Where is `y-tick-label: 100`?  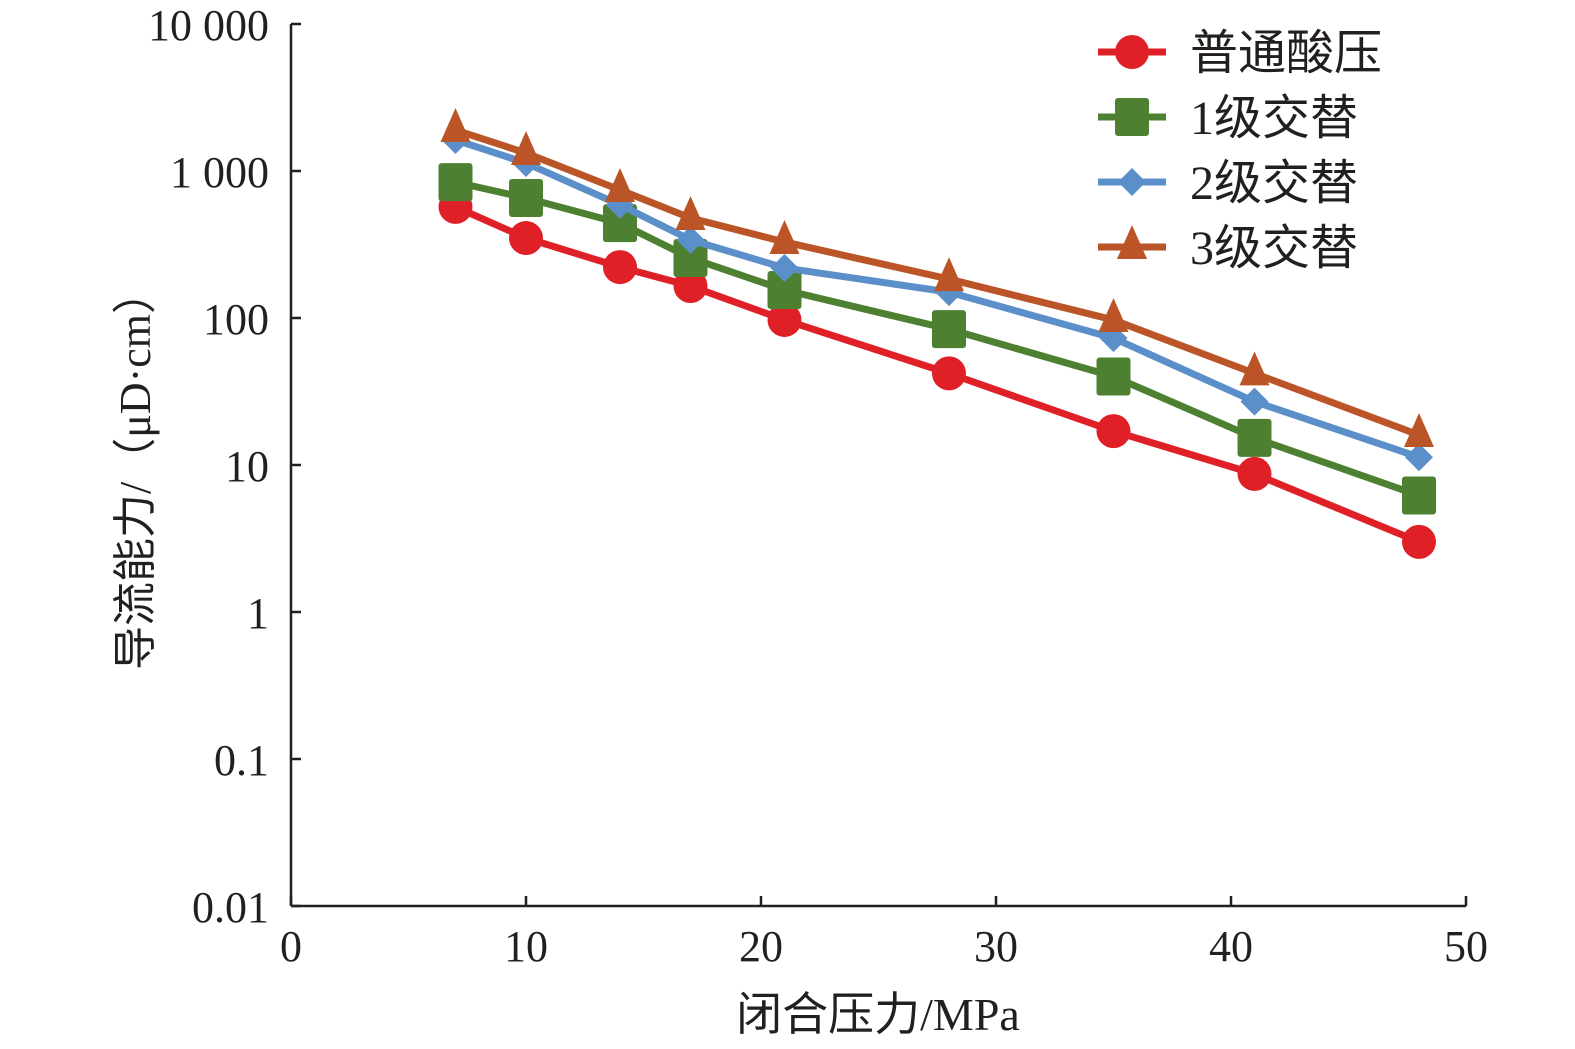 y-tick-label: 100 is located at coordinates (236, 319).